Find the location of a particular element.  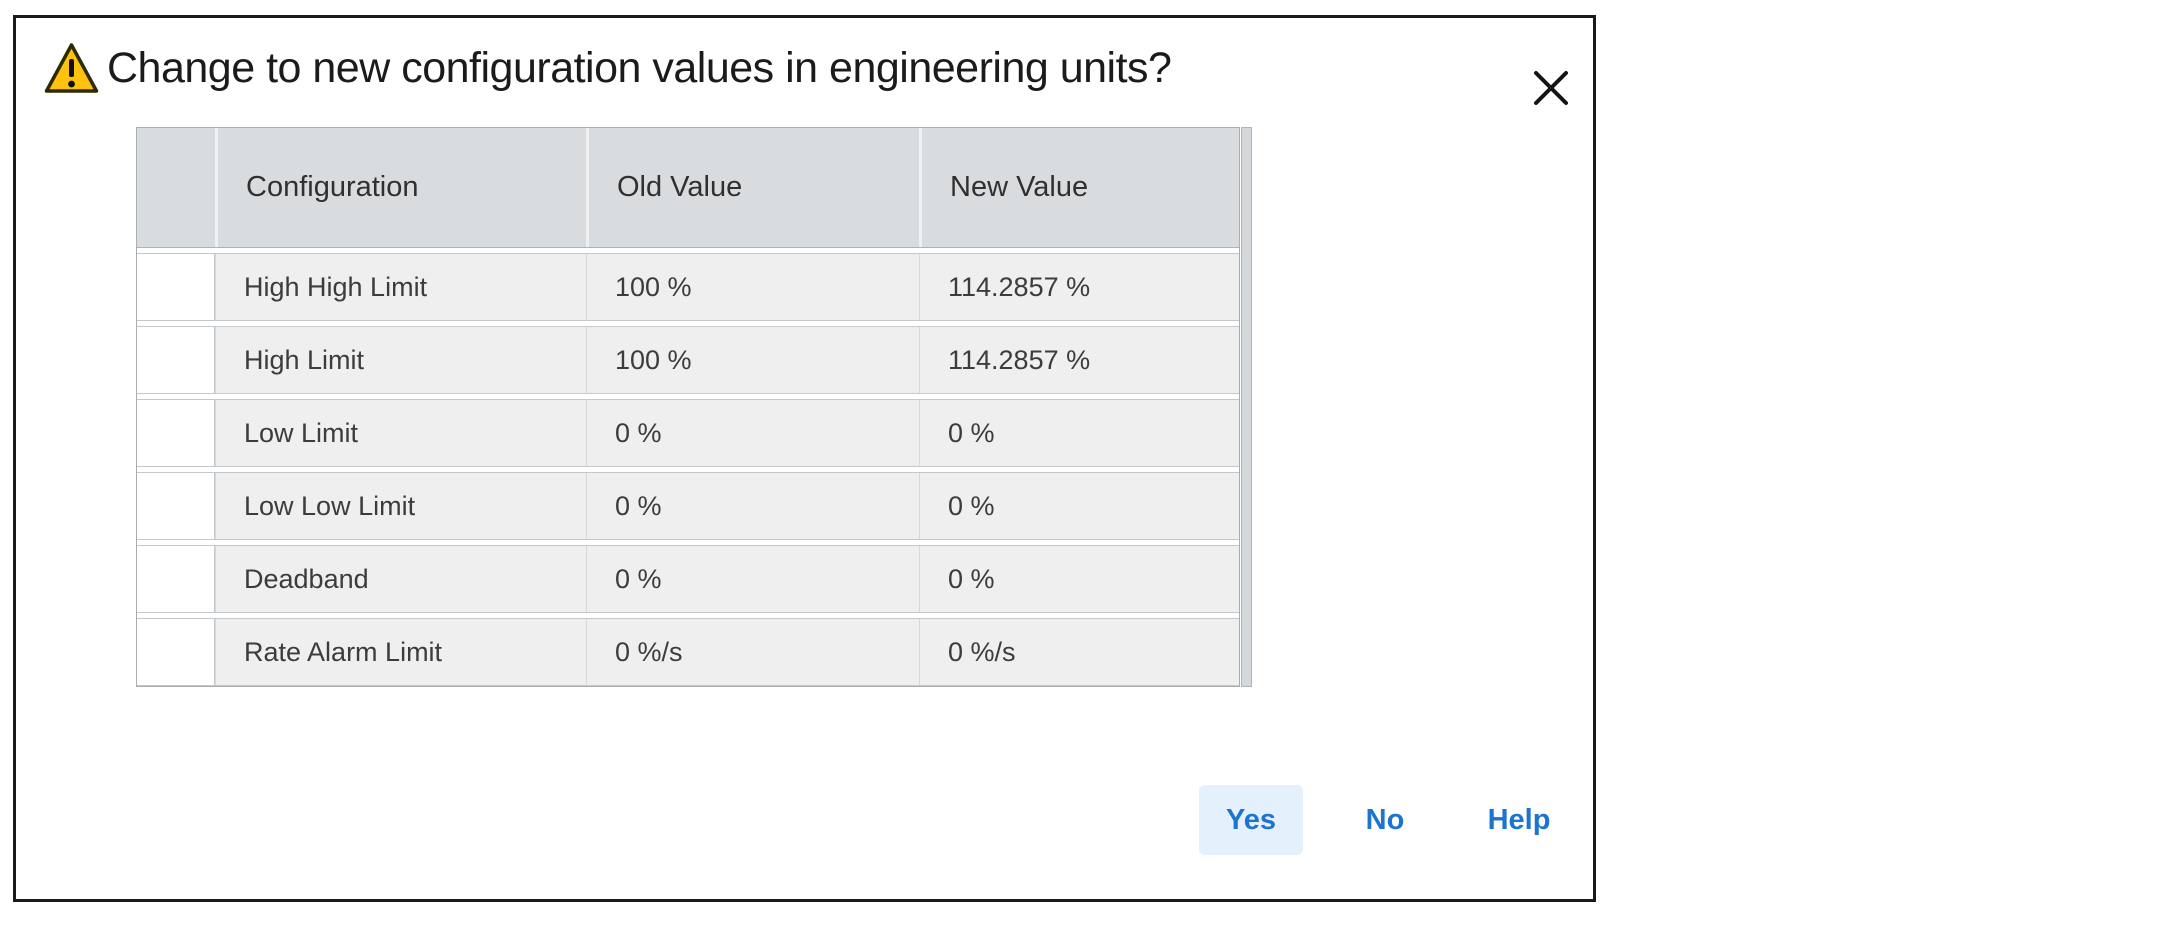

configuration-cell: Deadband is located at coordinates (400, 579).